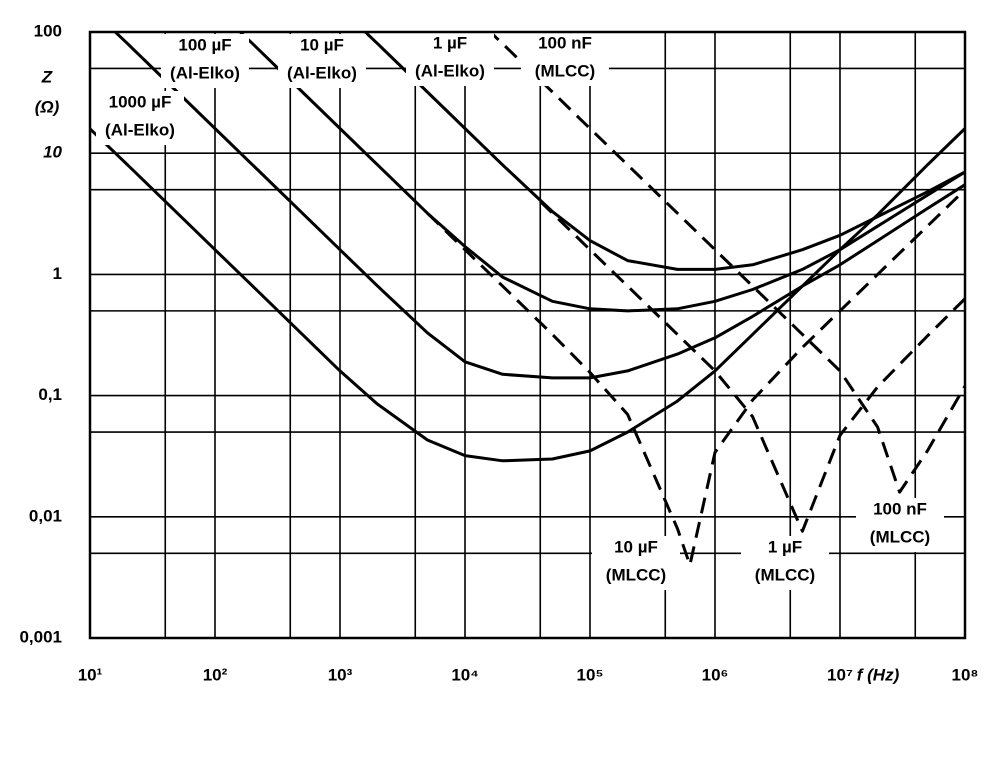 The width and height of the screenshot is (1005, 770). Describe the element at coordinates (464, 674) in the screenshot. I see `x-tick-label: 10⁴` at that location.